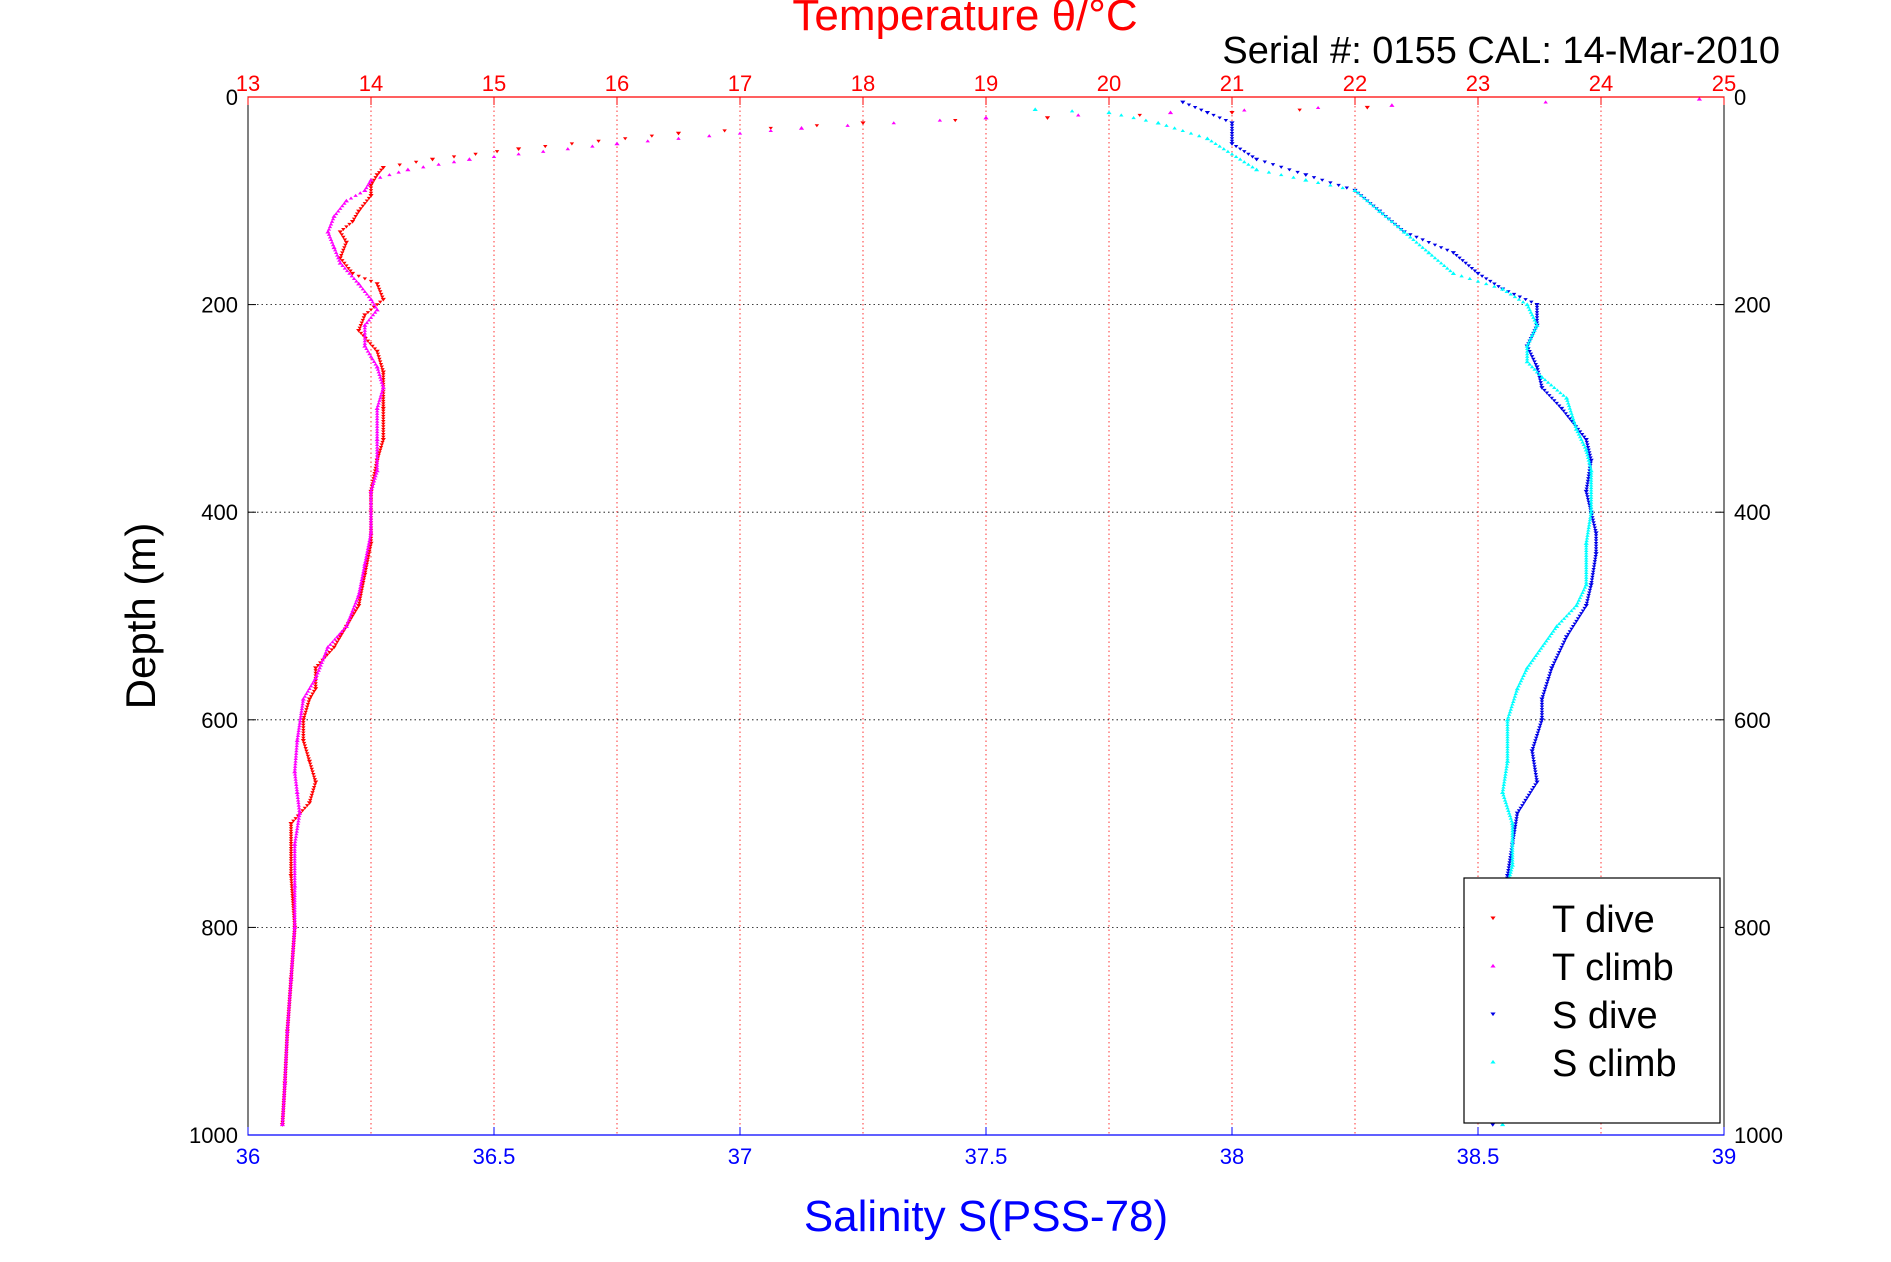  I want to click on y-tick-label-right: 400, so click(1752, 512).